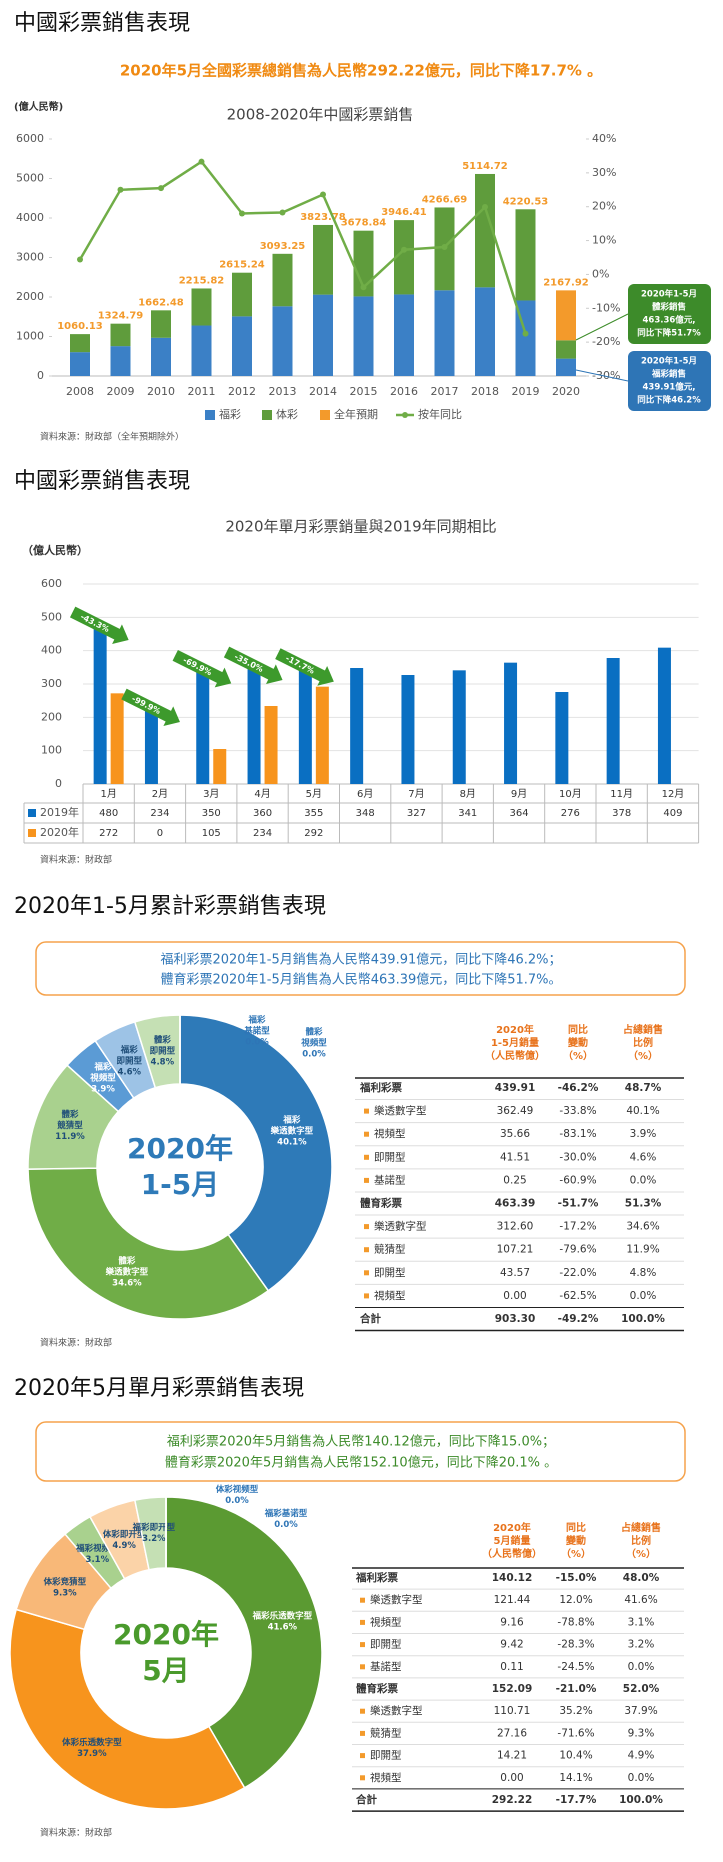  I want to click on table-cell: -83.1%, so click(577, 1134).